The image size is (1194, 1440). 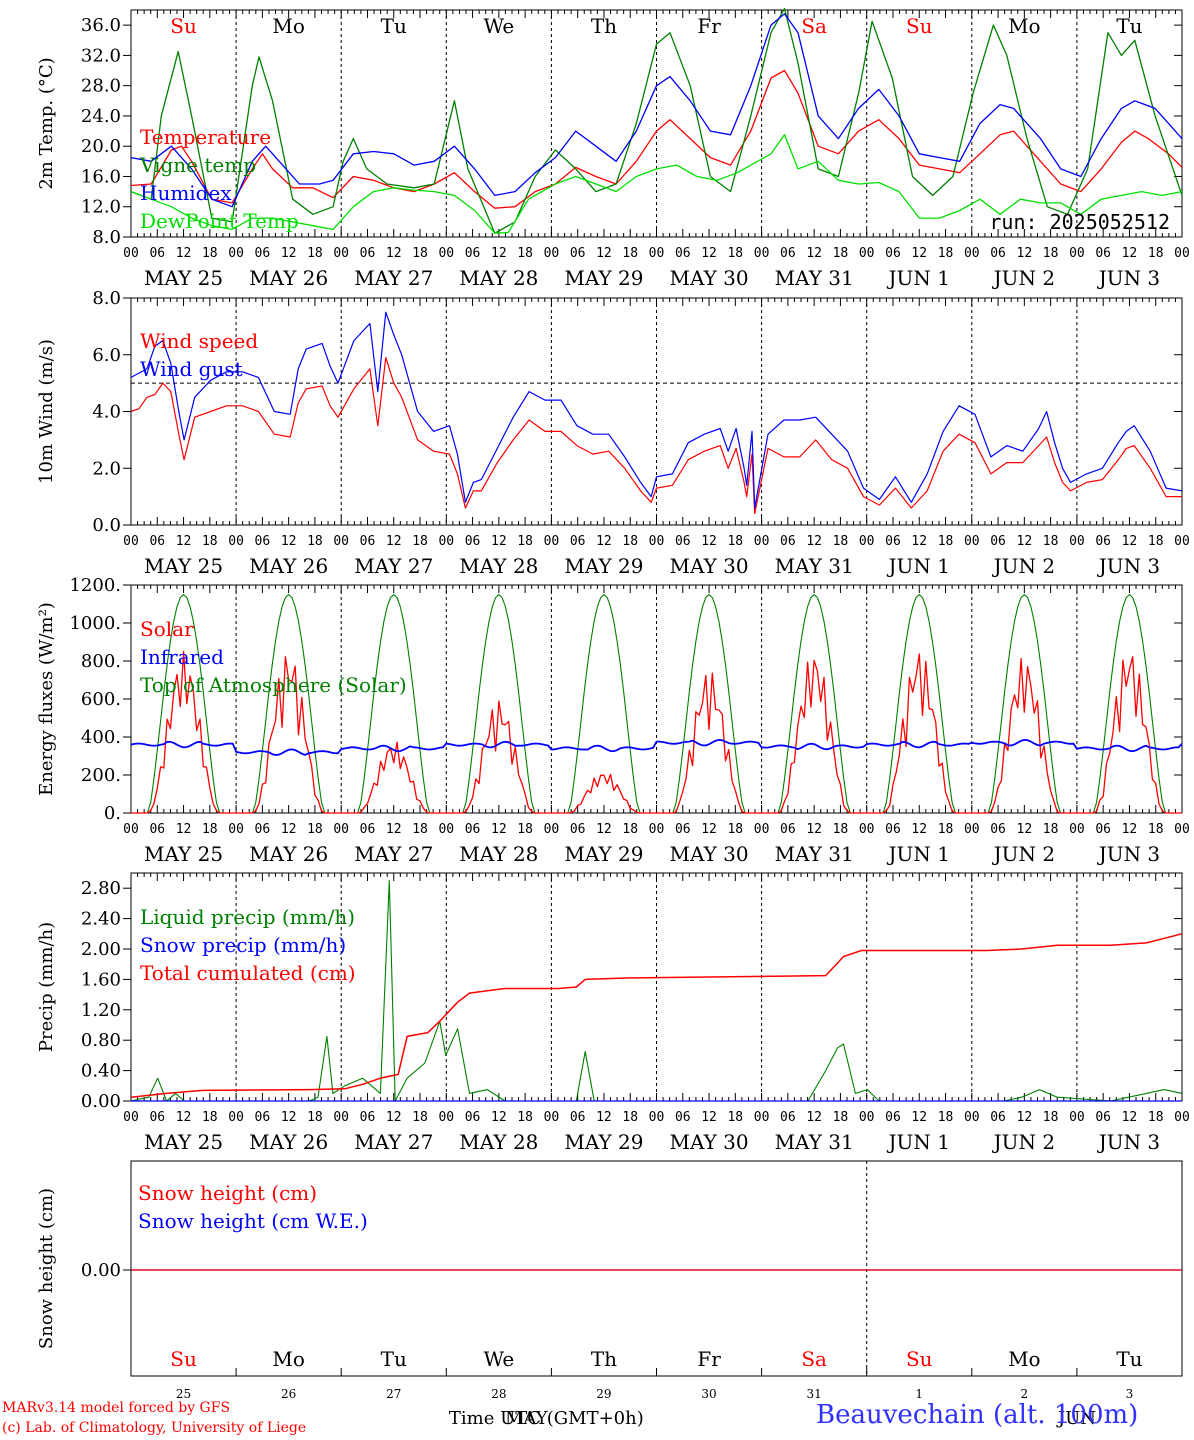 I want to click on weekday-label: Tu, so click(x=1129, y=1359).